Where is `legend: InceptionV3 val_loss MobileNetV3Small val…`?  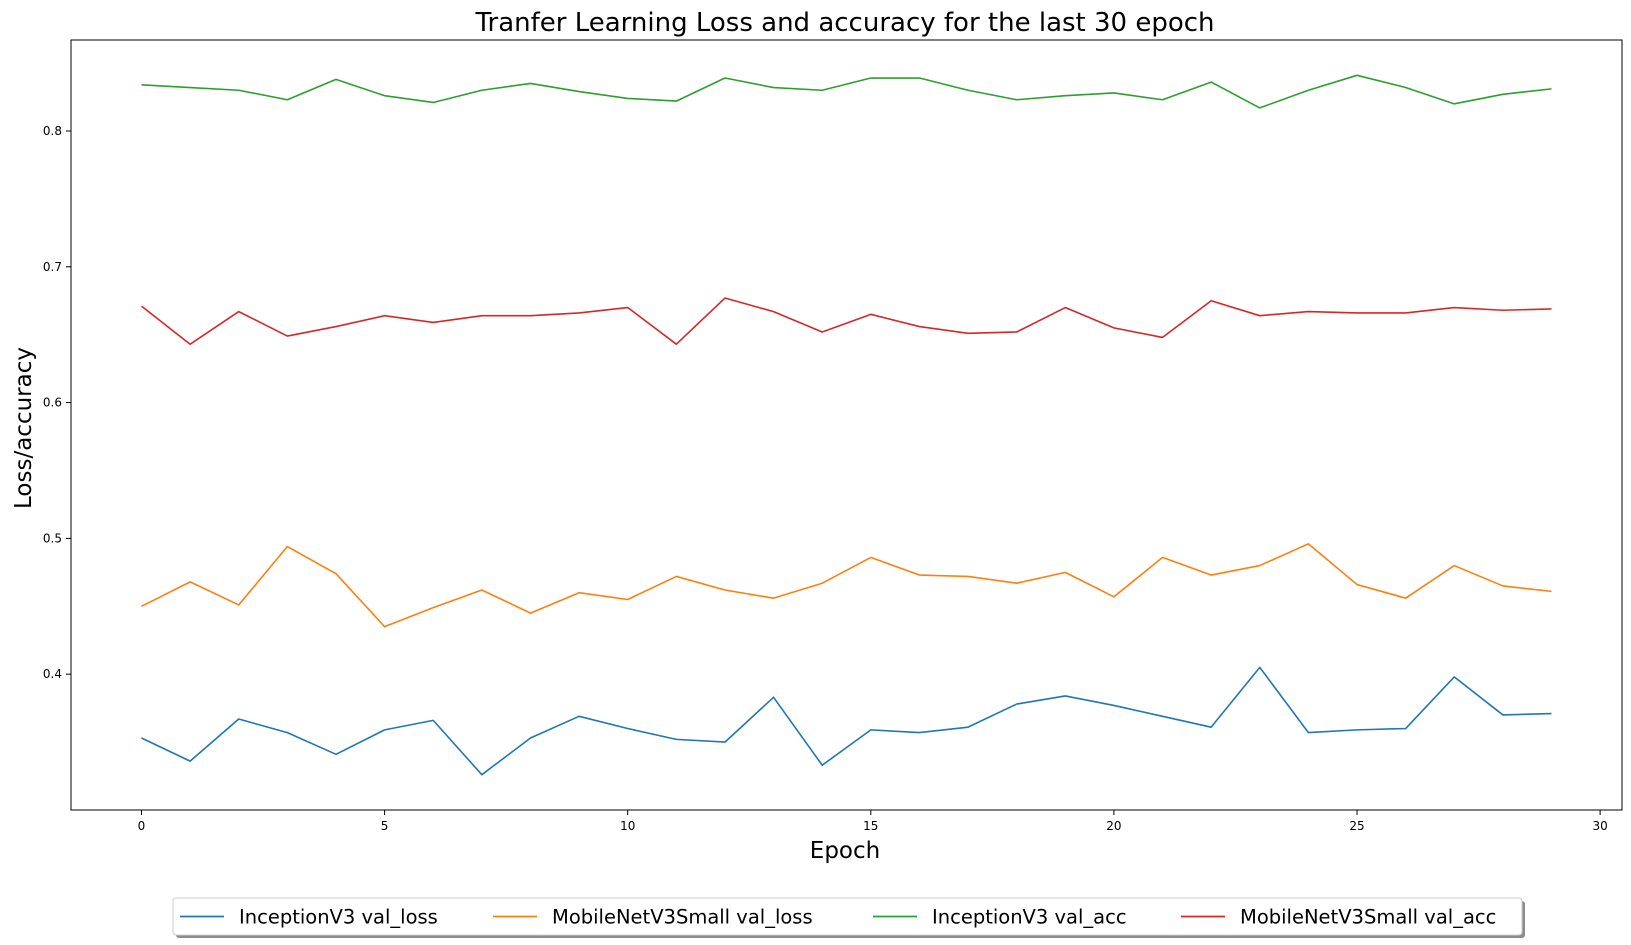
legend: InceptionV3 val_loss MobileNetV3Small val… is located at coordinates (848, 917).